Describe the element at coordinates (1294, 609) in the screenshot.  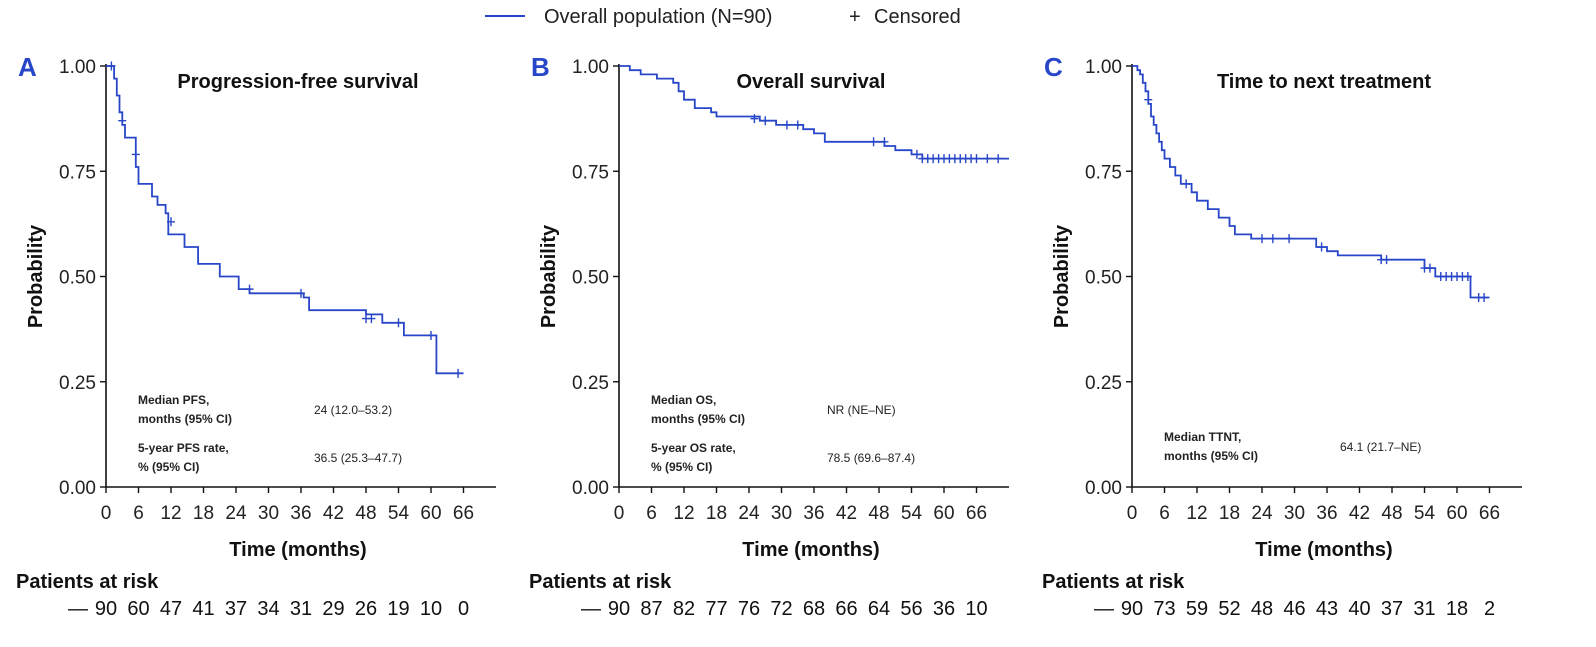
I see `risk-count: 46` at that location.